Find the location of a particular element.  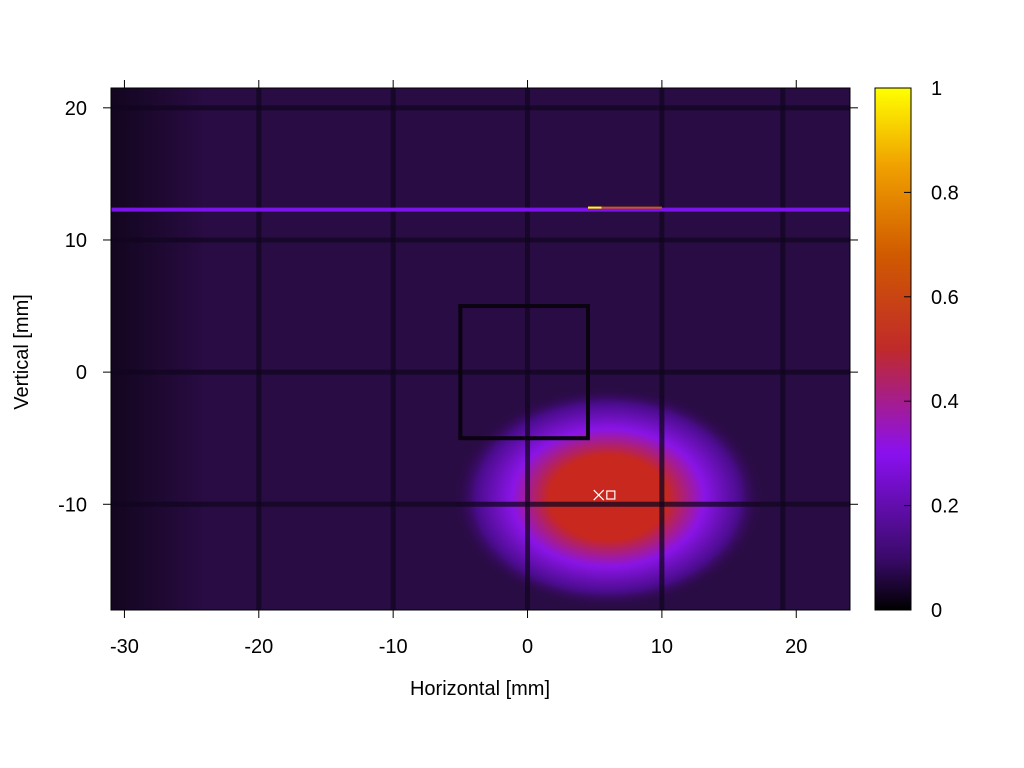

roi-layer is located at coordinates (524, 372).